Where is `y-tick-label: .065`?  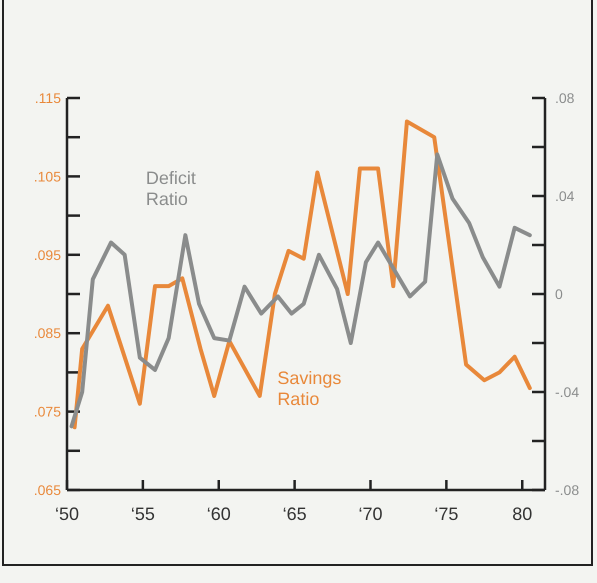
y-tick-label: .065 is located at coordinates (48, 490).